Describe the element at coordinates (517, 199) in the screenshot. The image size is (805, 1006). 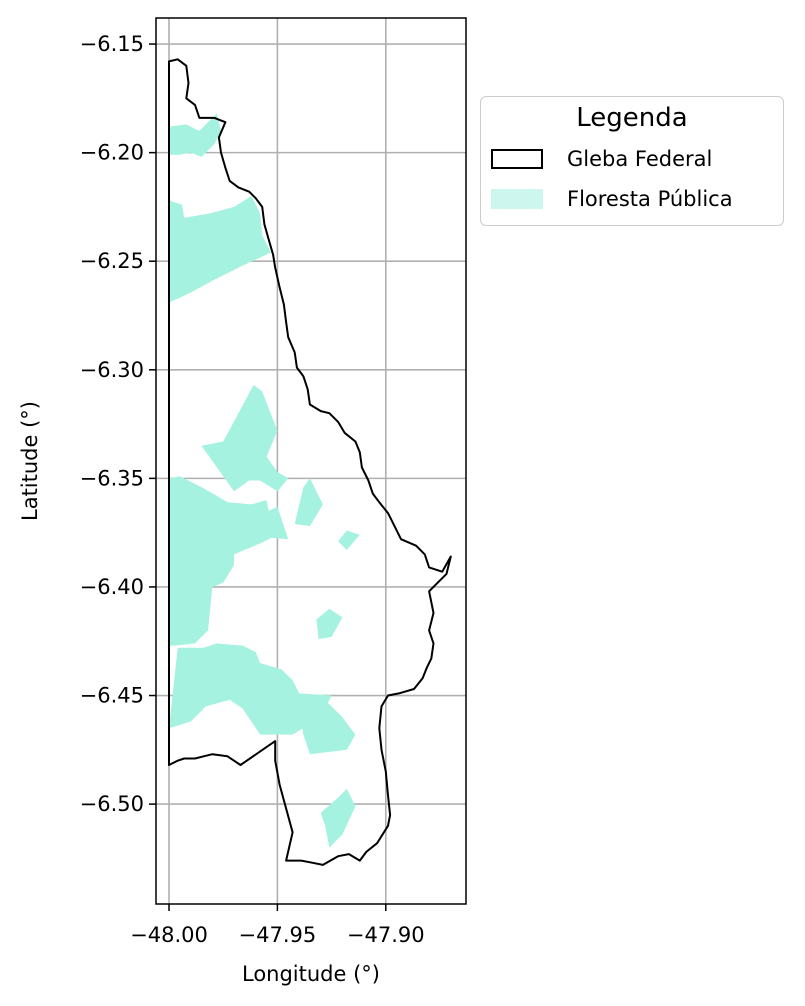
I see `legend-swatch-floresta-publica` at that location.